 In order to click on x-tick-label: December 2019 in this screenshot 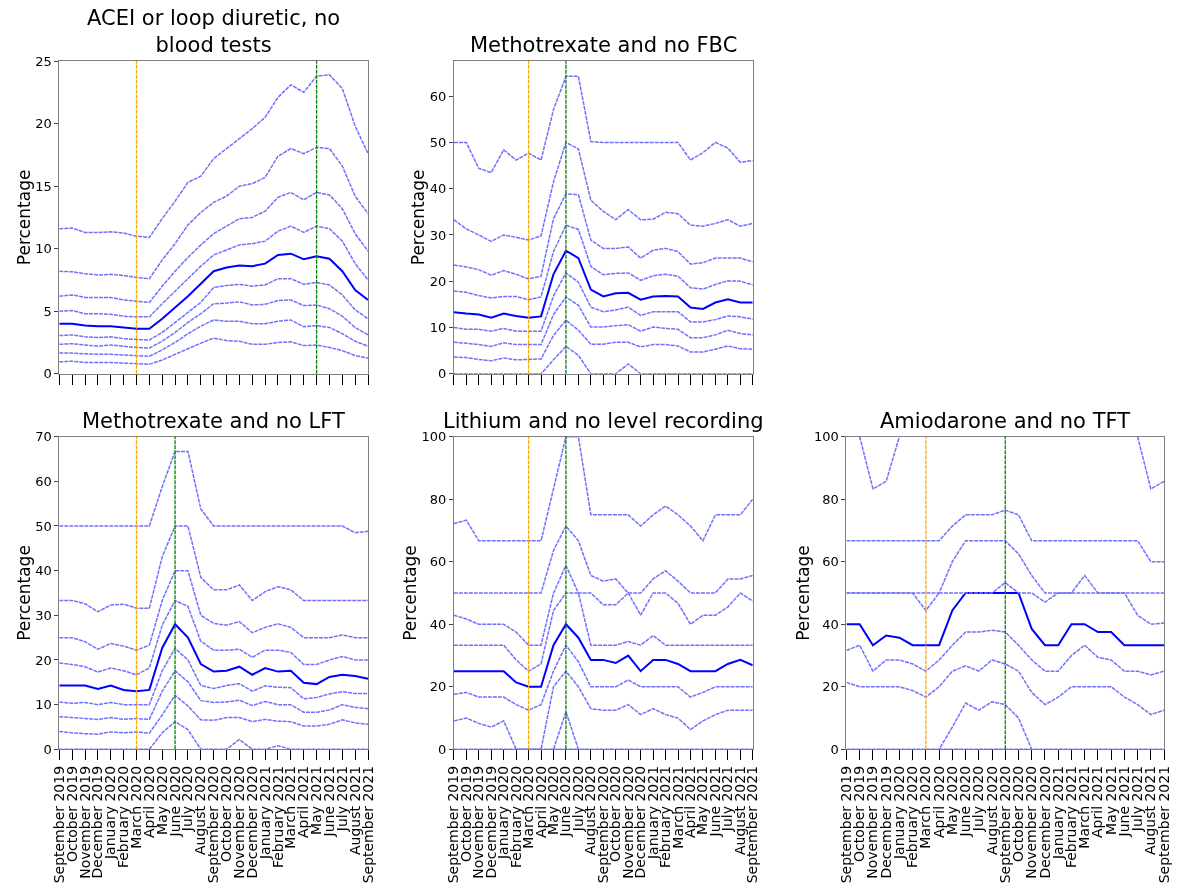, I will do `click(490, 822)`.